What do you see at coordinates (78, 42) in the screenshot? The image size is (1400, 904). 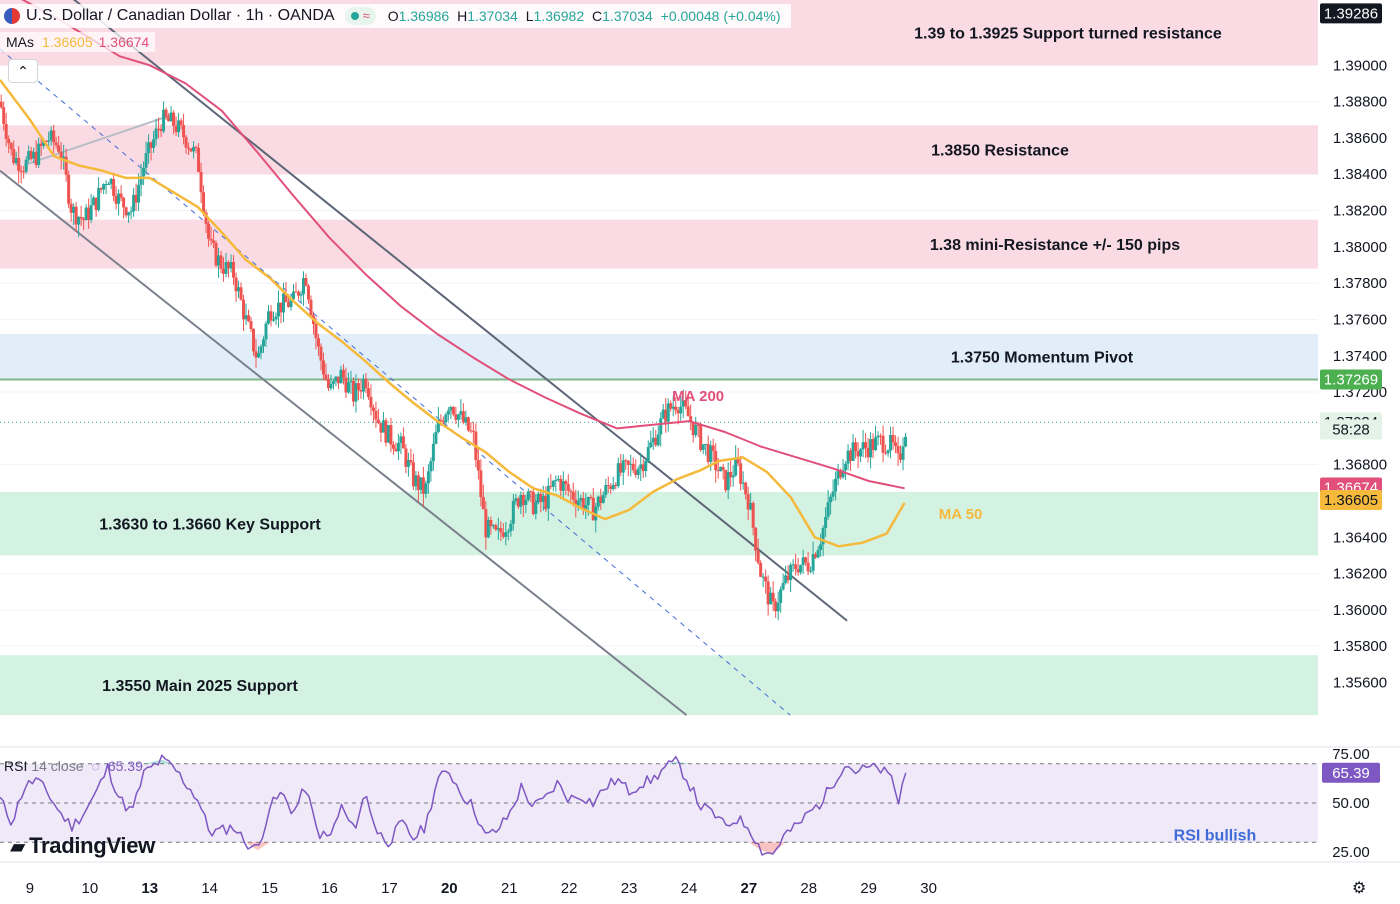 I see `ma-legend: MAs 1.36605 1.36674` at bounding box center [78, 42].